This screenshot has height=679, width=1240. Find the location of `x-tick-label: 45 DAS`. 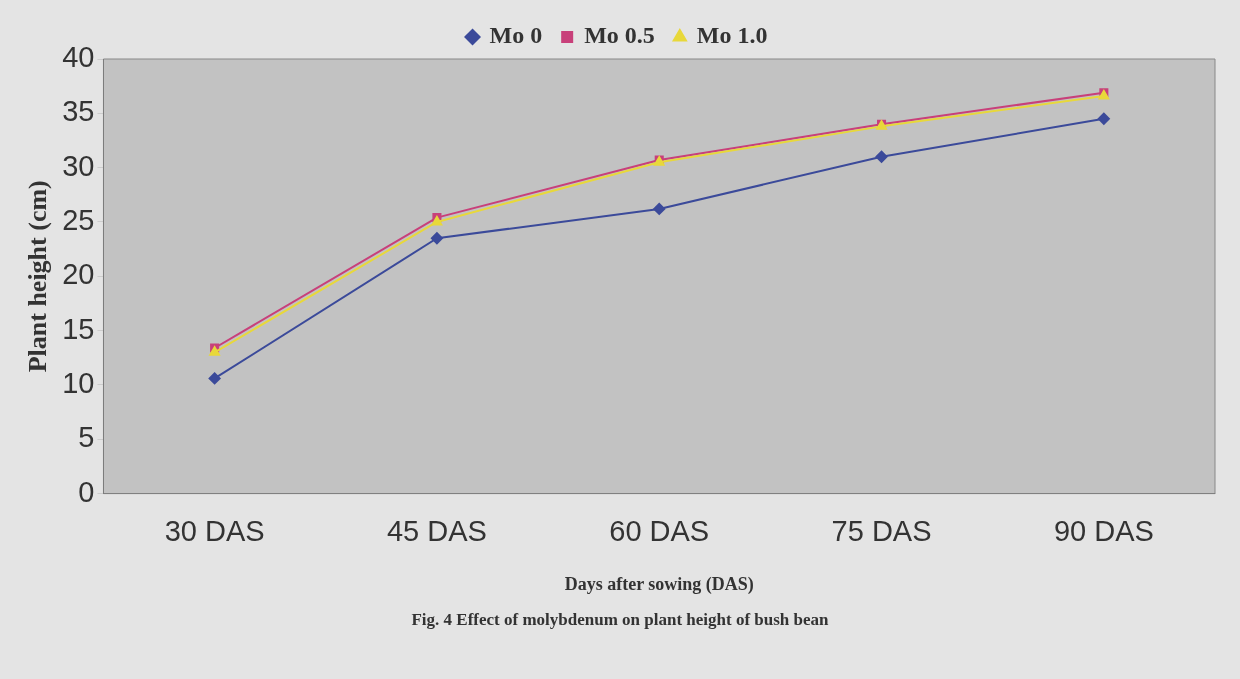

x-tick-label: 45 DAS is located at coordinates (436, 531).